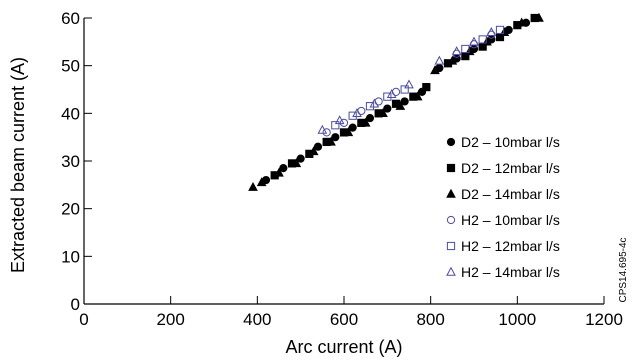  I want to click on y-axis-title: Extracted beam current (A), so click(18, 165).